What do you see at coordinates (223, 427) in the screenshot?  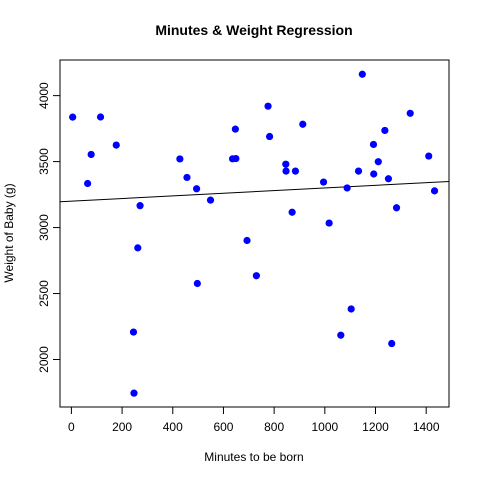 I see `x-tick-label: 600` at bounding box center [223, 427].